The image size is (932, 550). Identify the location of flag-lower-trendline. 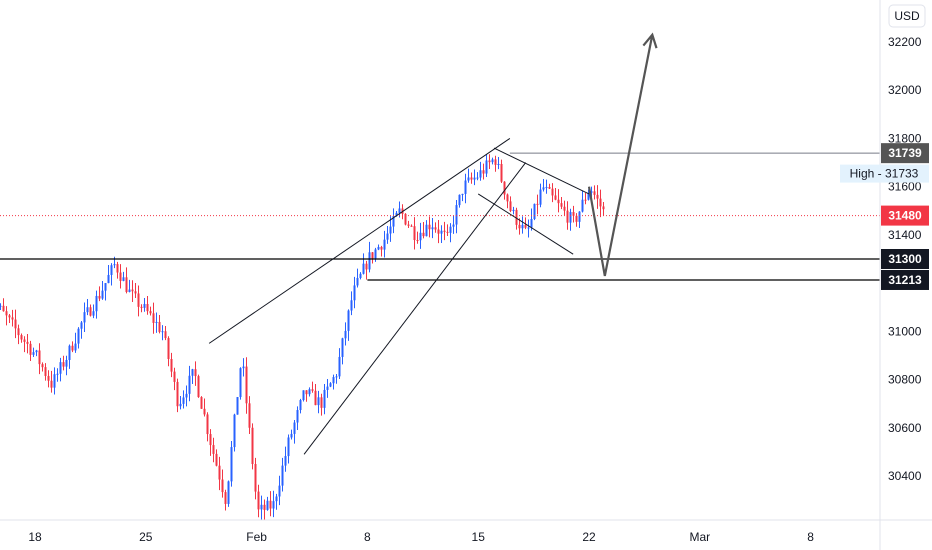
(525, 224).